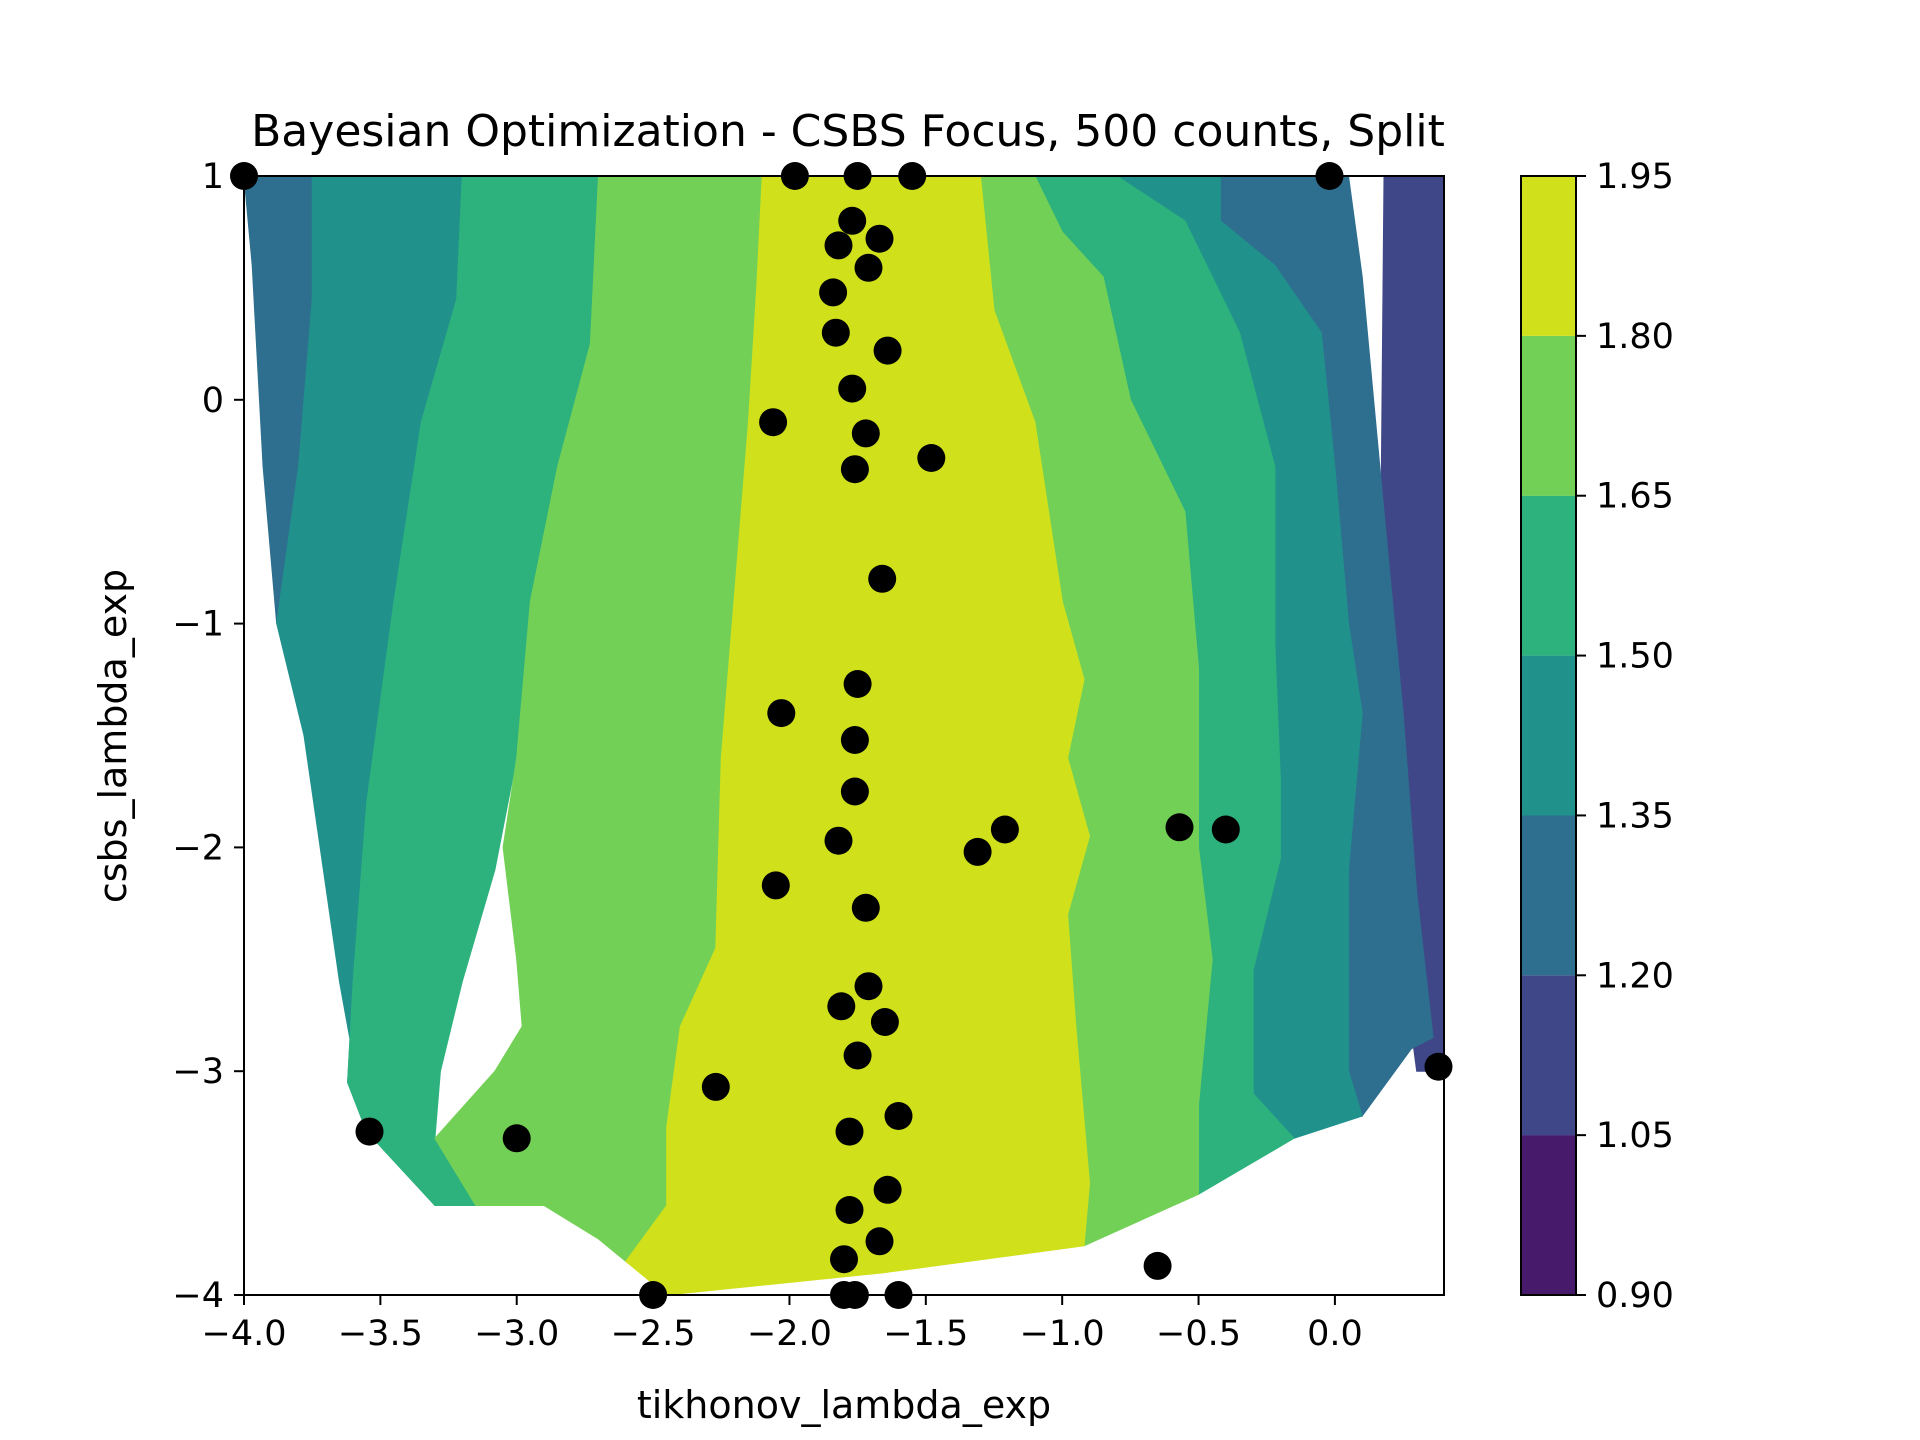  What do you see at coordinates (198, 848) in the screenshot?
I see `y-tick-label-3: −2` at bounding box center [198, 848].